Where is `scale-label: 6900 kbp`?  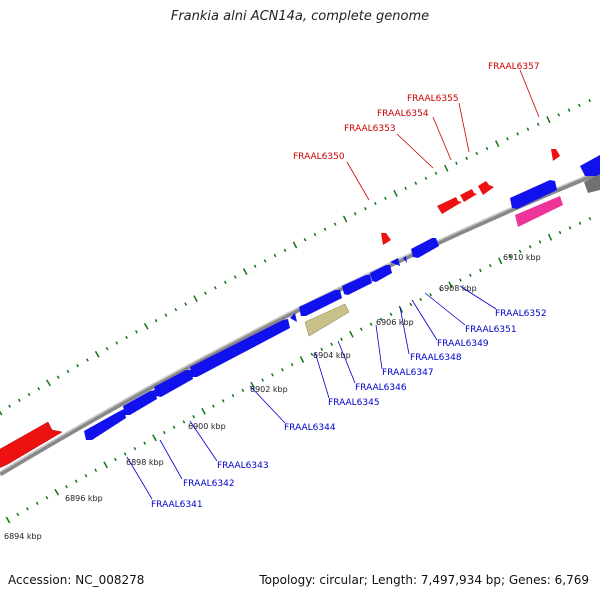 scale-label: 6900 kbp is located at coordinates (207, 426).